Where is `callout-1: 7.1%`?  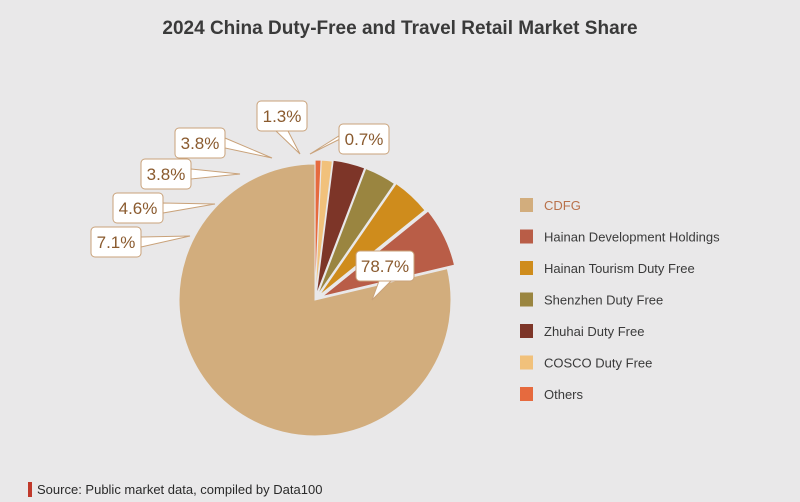 callout-1: 7.1% is located at coordinates (140, 242).